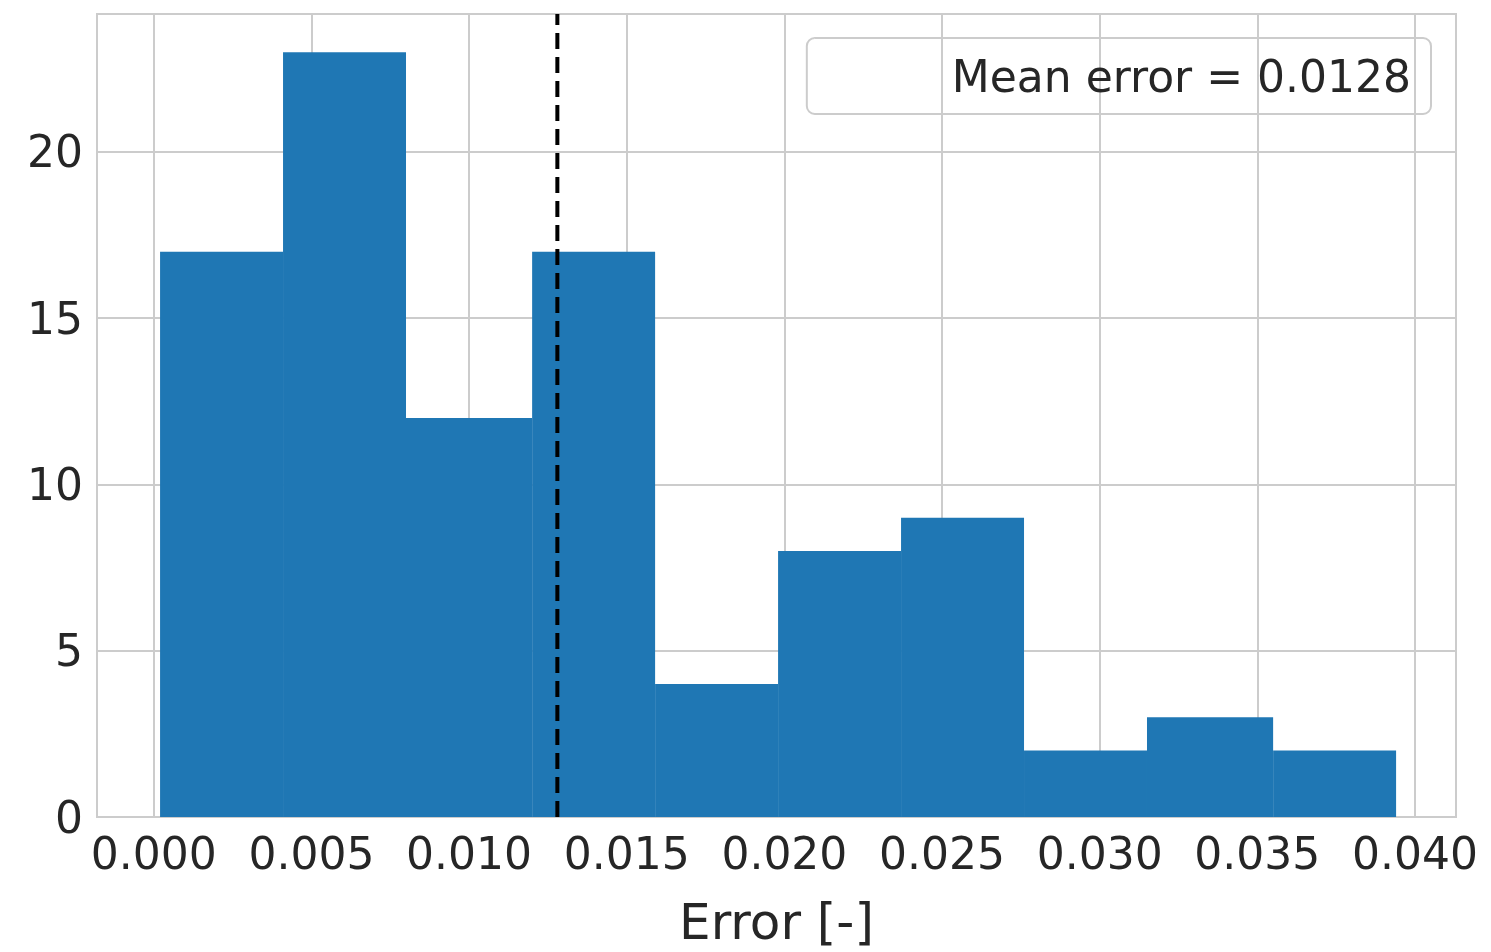 This screenshot has width=1491, height=952. I want to click on y-tick-label: 20, so click(55, 152).